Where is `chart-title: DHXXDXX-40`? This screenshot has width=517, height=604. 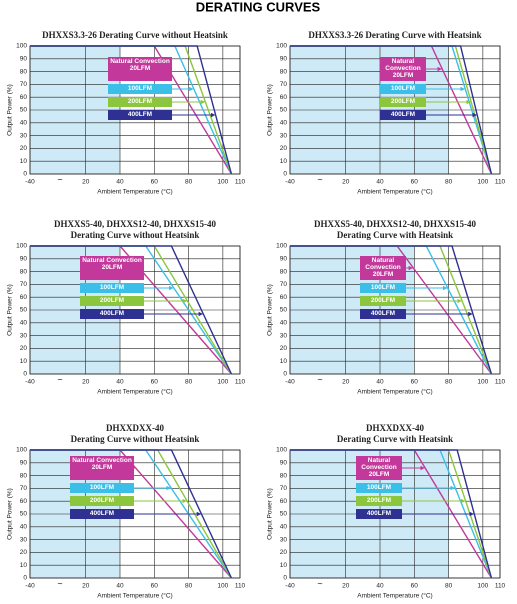
chart-title: DHXXDXX-40 is located at coordinates (135, 428).